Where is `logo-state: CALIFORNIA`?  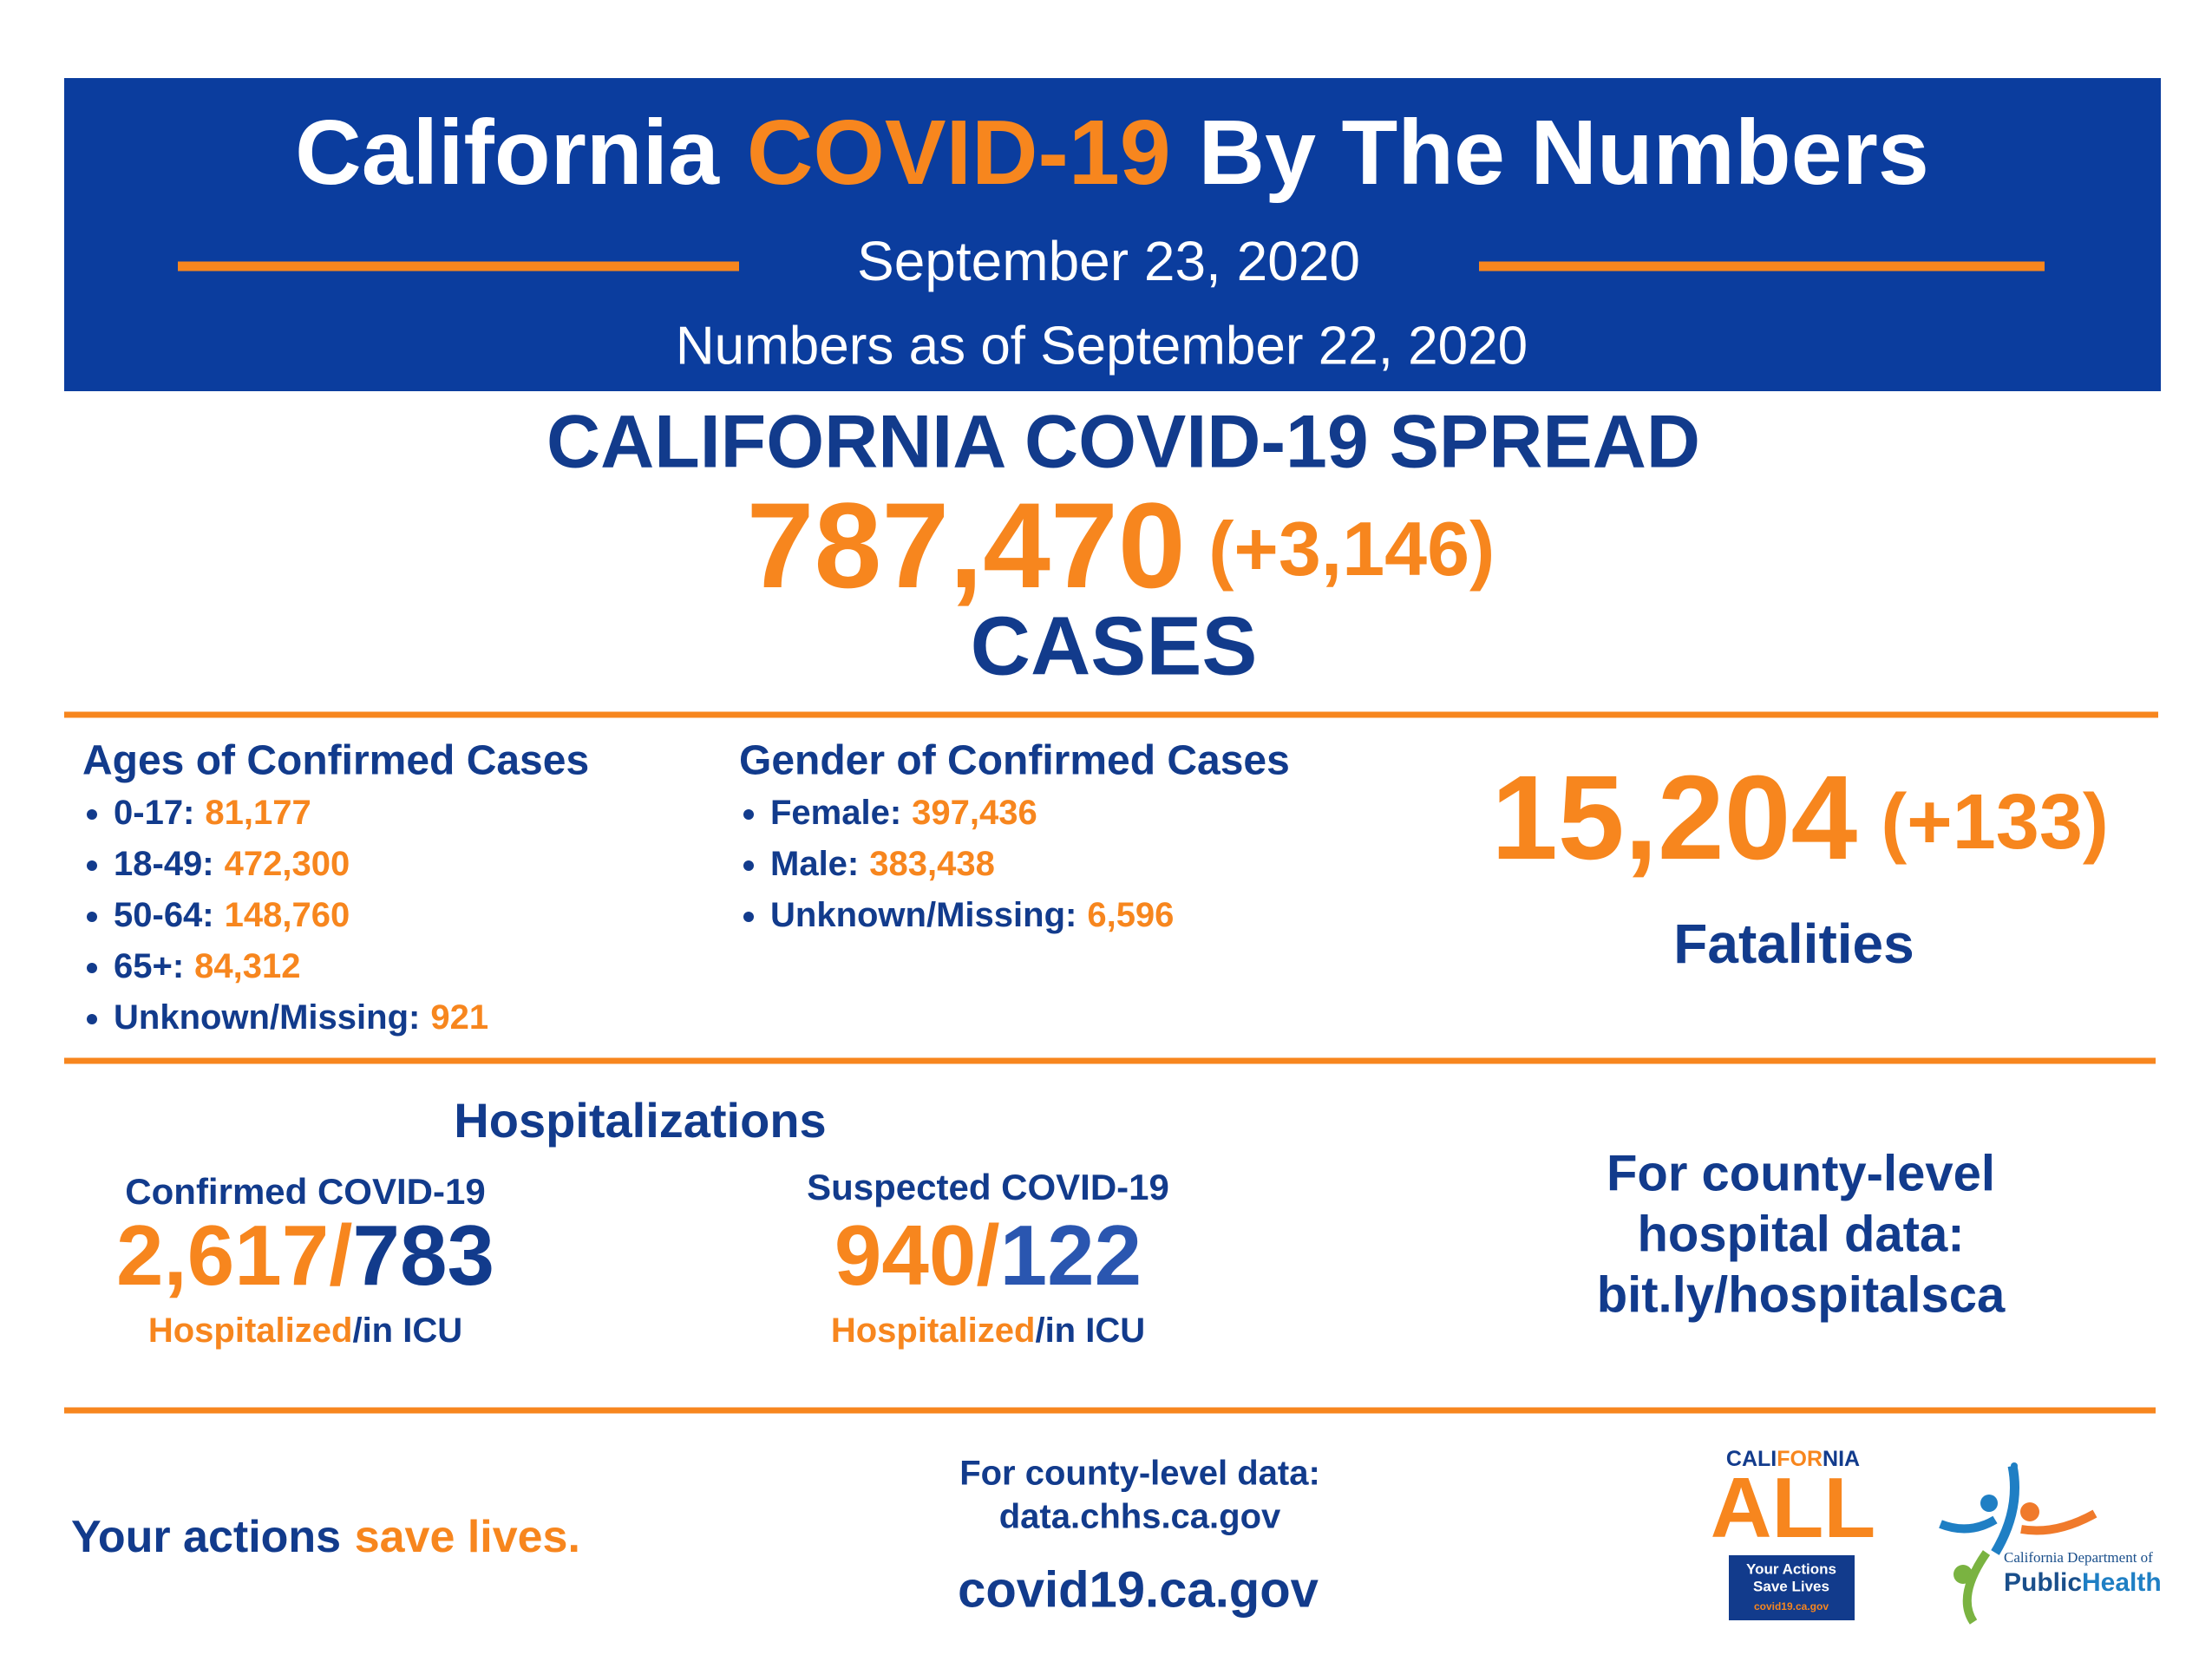
logo-state: CALIFORNIA is located at coordinates (1793, 1459).